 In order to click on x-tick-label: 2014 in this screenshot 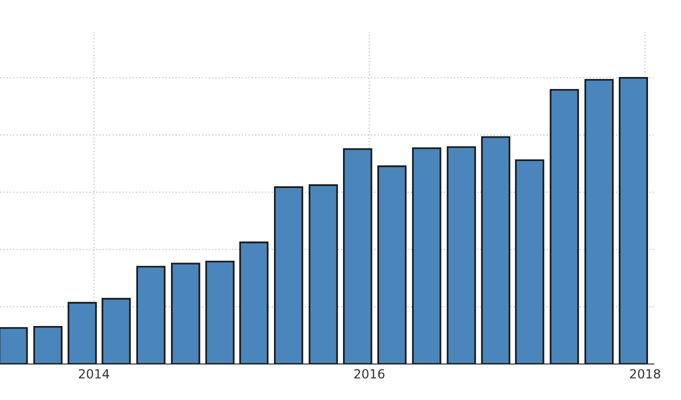, I will do `click(94, 374)`.